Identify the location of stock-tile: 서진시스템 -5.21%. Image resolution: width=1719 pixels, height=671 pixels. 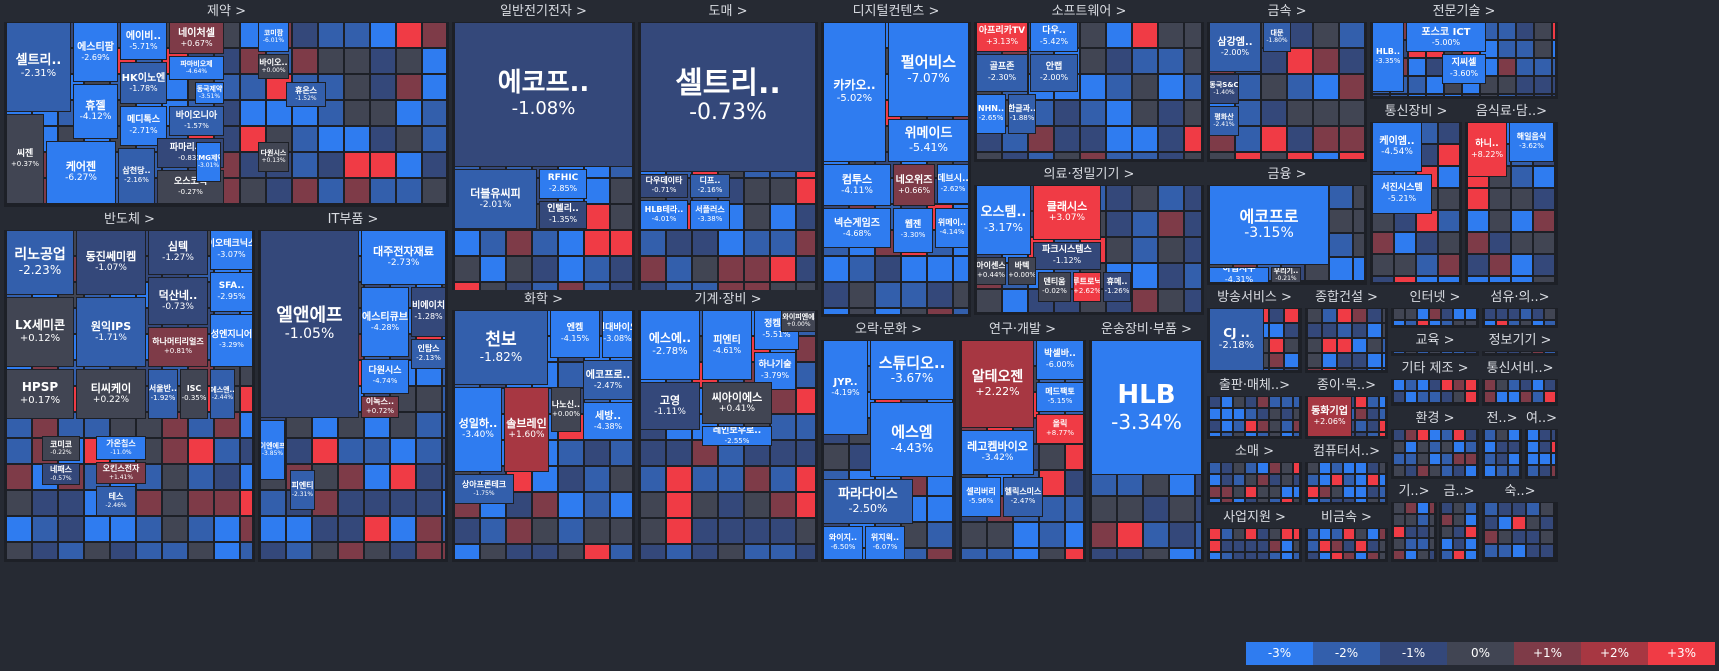
(1402, 194).